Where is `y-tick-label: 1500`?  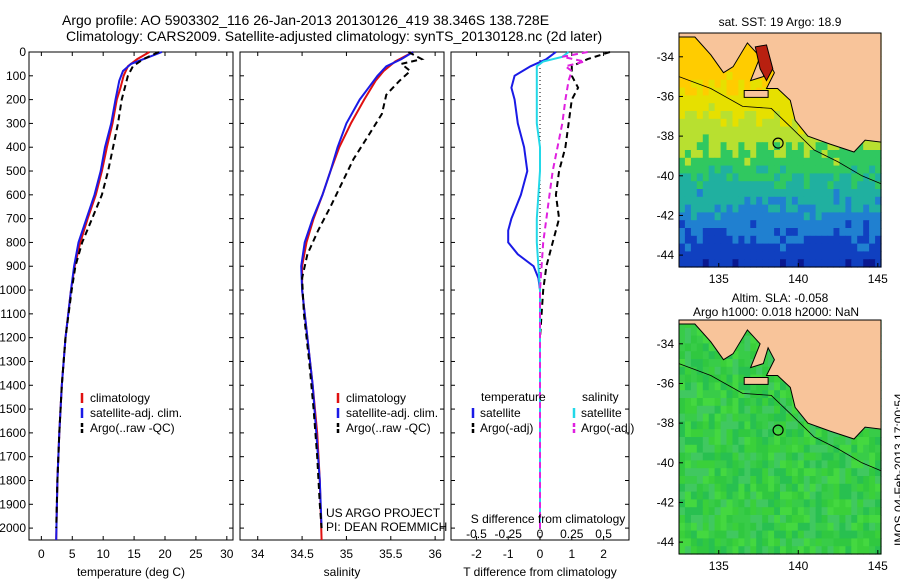
y-tick-label: 1500 is located at coordinates (13, 409).